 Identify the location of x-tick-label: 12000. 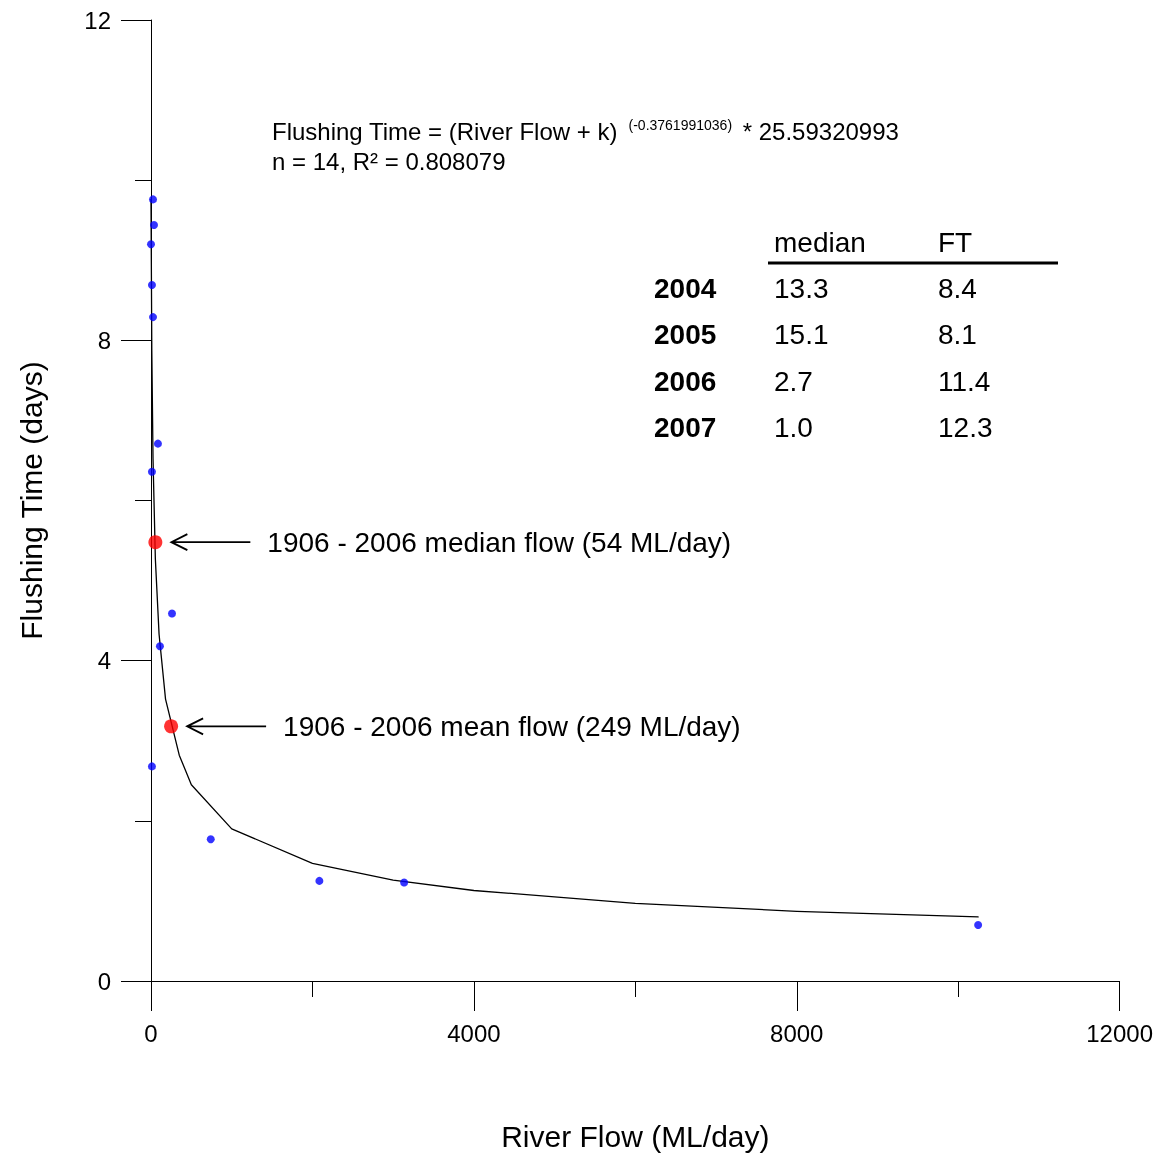
(1120, 1033).